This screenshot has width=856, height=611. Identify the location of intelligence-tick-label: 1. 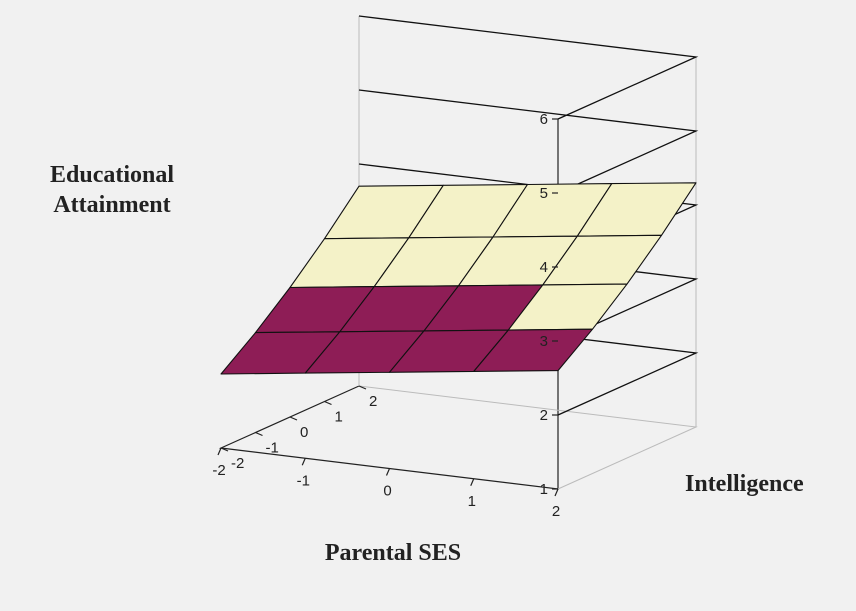
(339, 417).